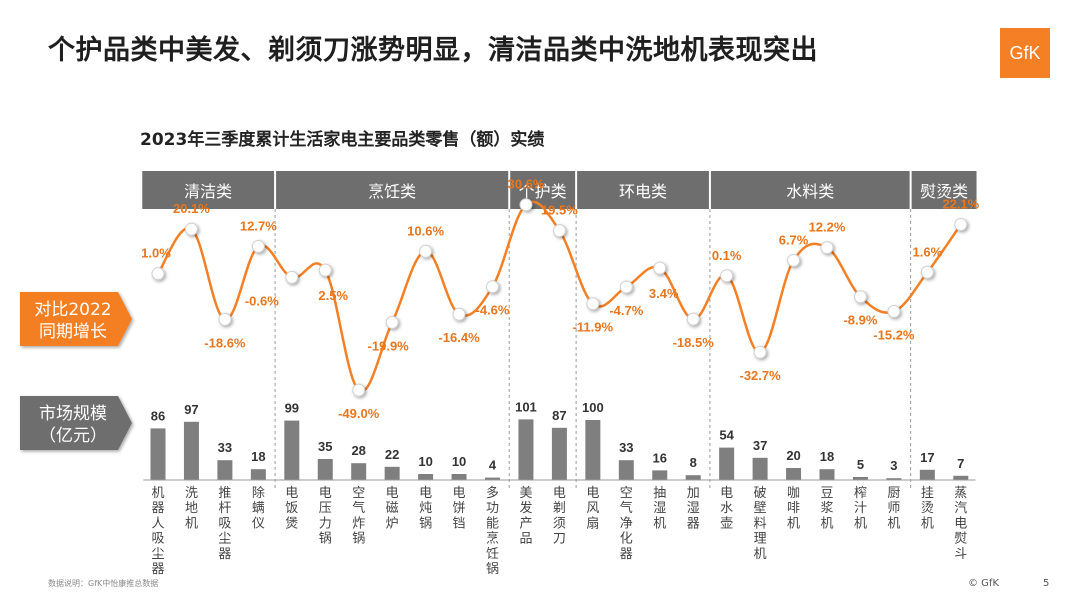 Image resolution: width=1080 pixels, height=608 pixels. What do you see at coordinates (927, 457) in the screenshot?
I see `market-value-label: 17` at bounding box center [927, 457].